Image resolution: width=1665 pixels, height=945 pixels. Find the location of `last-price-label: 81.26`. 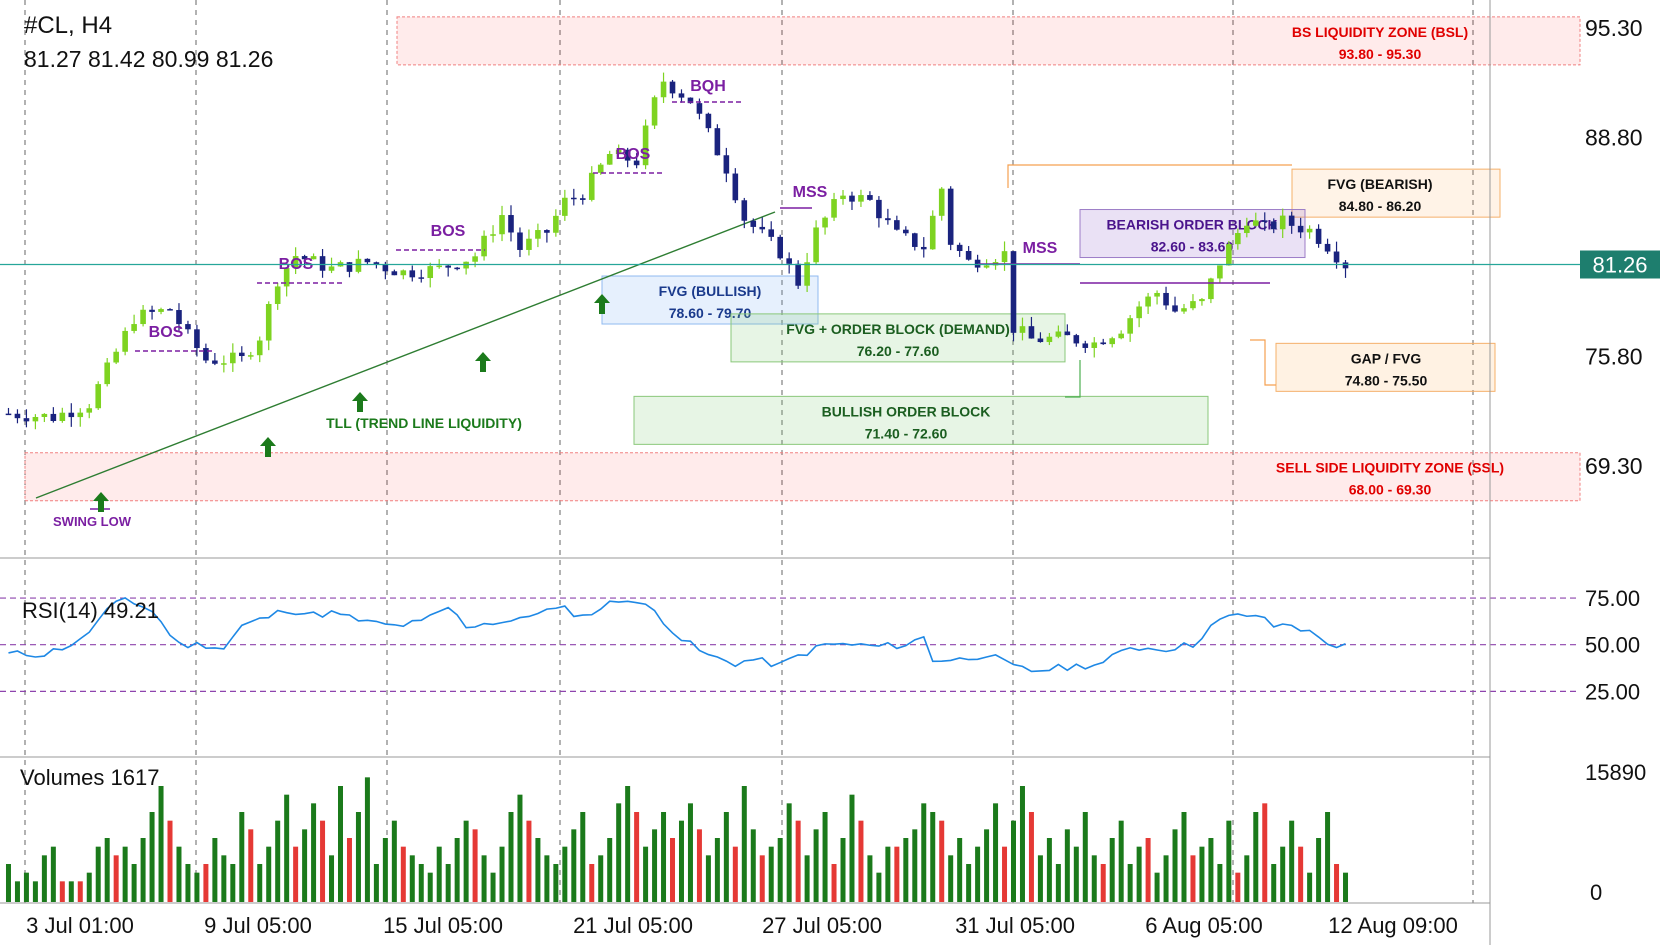

last-price-label: 81.26 is located at coordinates (1619, 265).